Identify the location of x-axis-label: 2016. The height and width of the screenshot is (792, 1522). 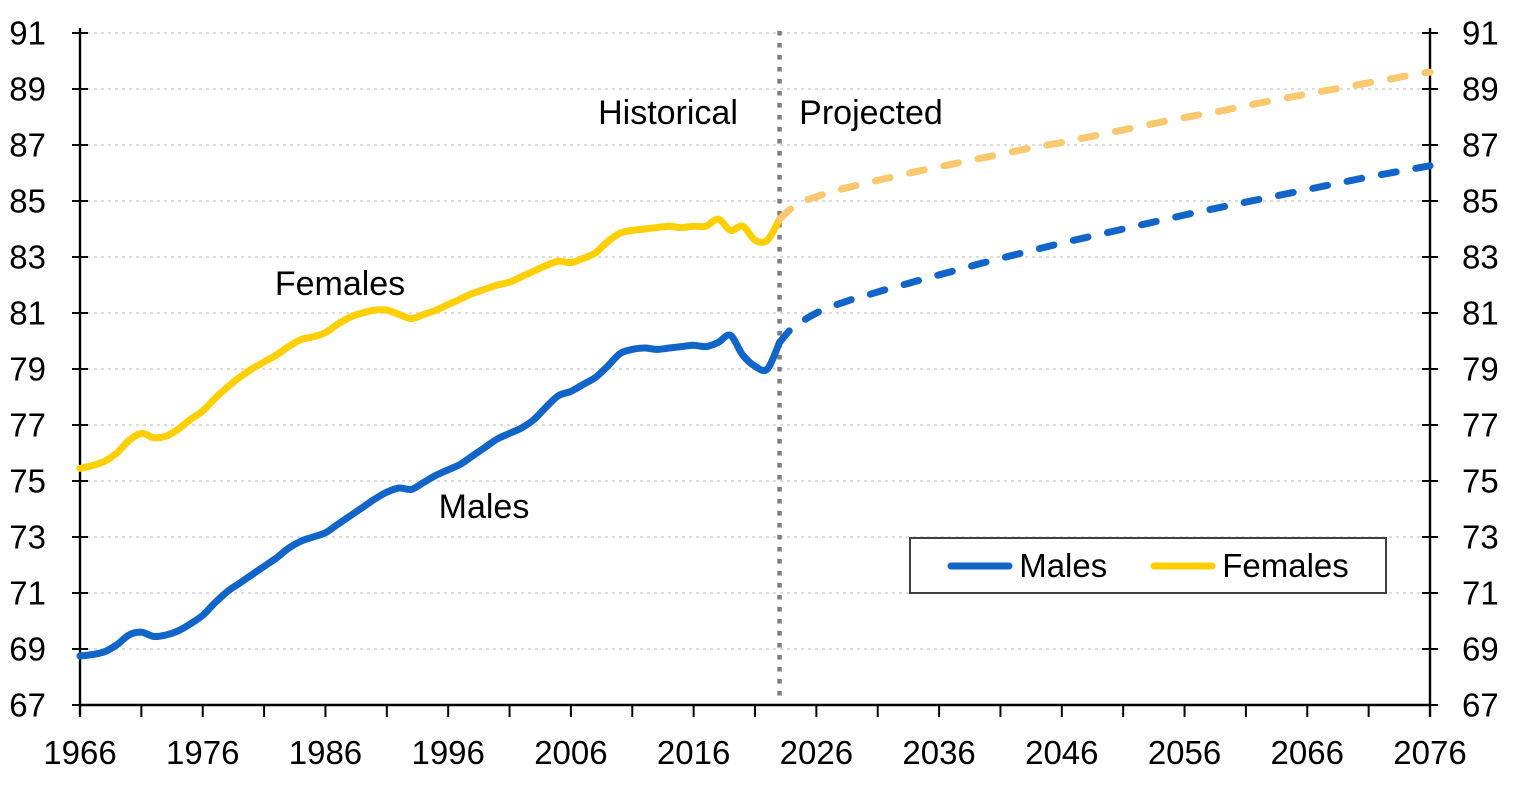
(693, 752).